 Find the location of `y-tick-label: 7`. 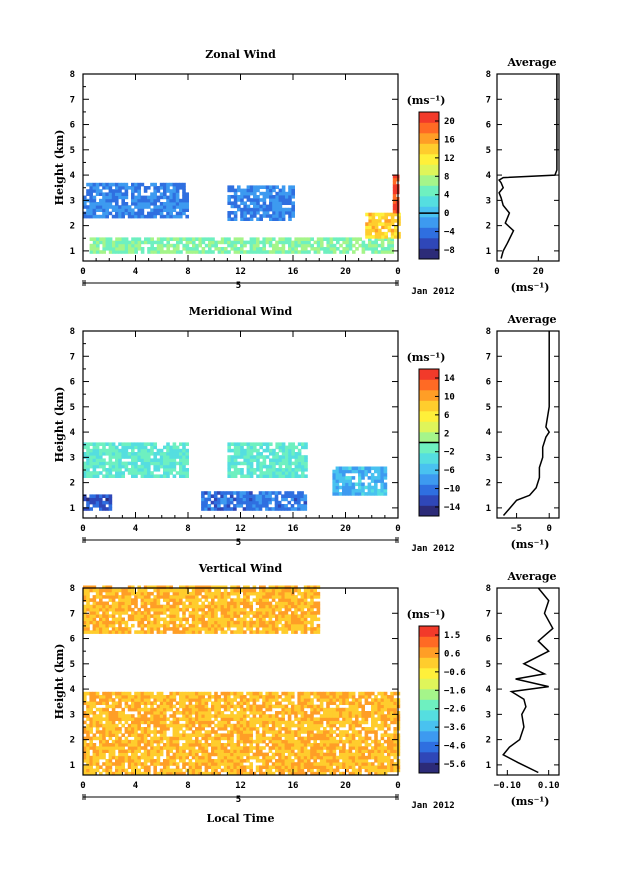

y-tick-label: 7 is located at coordinates (72, 100).